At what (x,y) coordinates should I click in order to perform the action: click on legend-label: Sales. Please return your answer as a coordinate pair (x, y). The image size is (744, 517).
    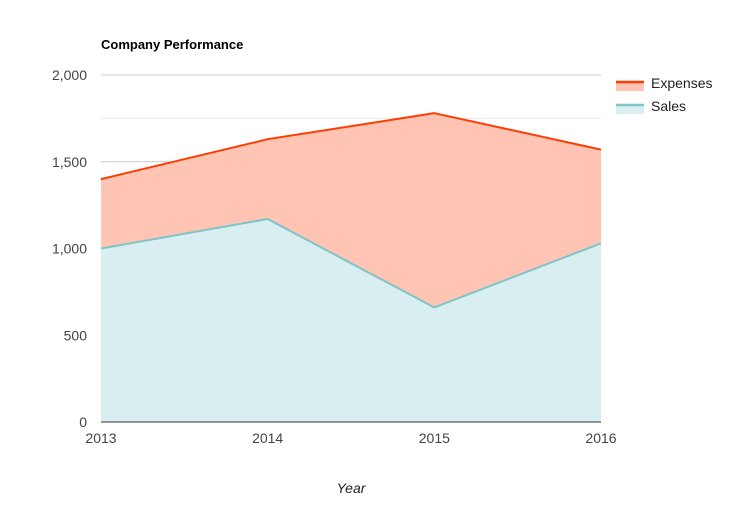
    Looking at the image, I should click on (668, 106).